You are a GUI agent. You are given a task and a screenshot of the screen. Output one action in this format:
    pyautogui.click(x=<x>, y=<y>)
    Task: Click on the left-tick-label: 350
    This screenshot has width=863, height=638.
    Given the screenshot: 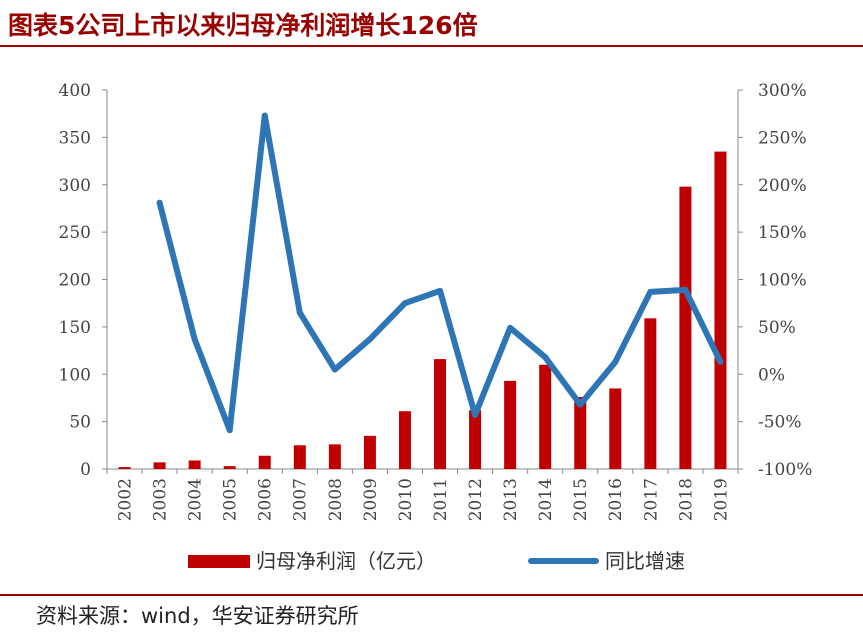 What is the action you would take?
    pyautogui.click(x=75, y=138)
    